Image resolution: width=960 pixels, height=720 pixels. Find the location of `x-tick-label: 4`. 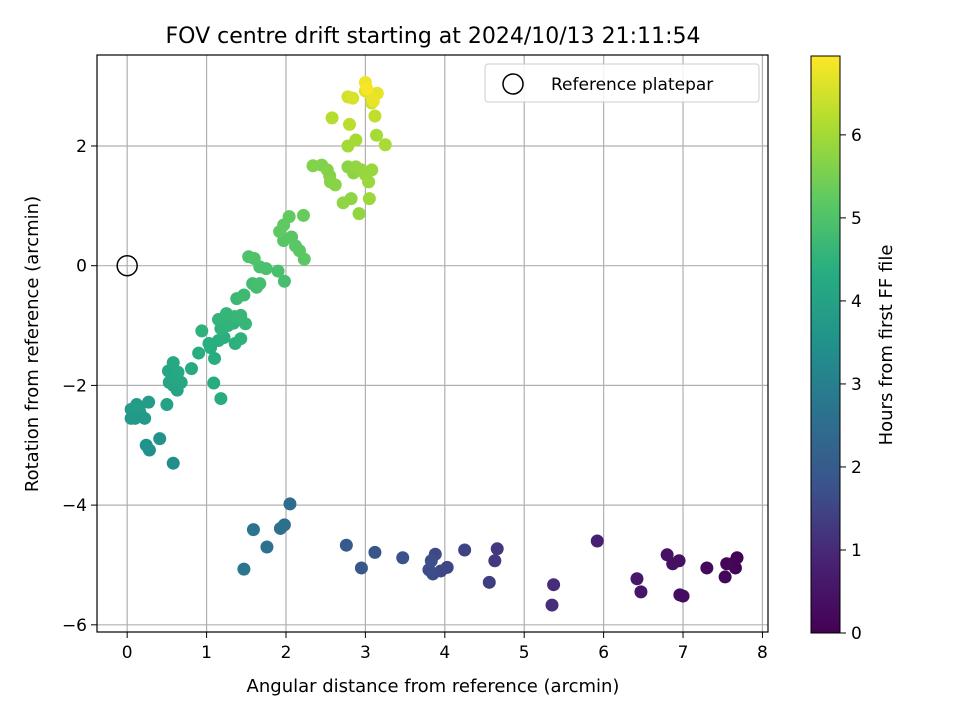

x-tick-label: 4 is located at coordinates (444, 653).